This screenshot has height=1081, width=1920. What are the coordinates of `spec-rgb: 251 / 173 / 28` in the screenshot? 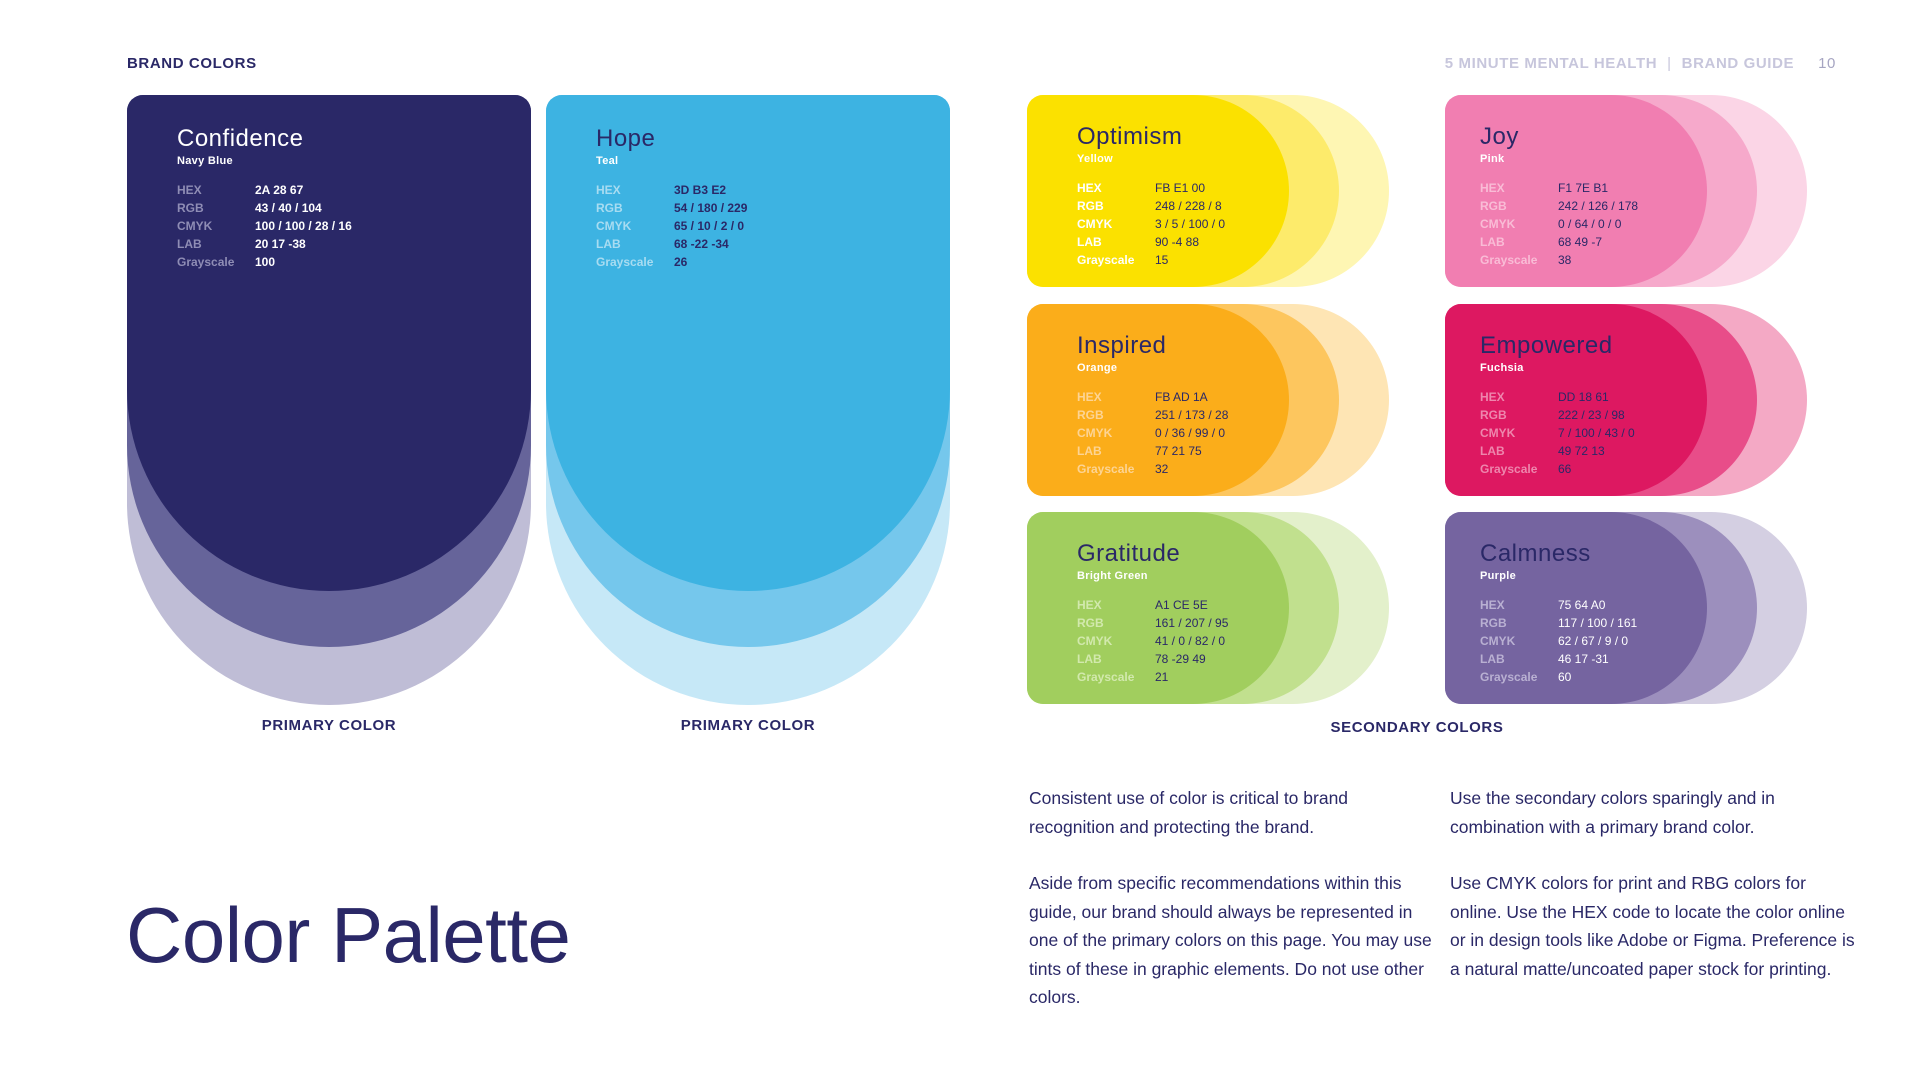 It's located at (1192, 415).